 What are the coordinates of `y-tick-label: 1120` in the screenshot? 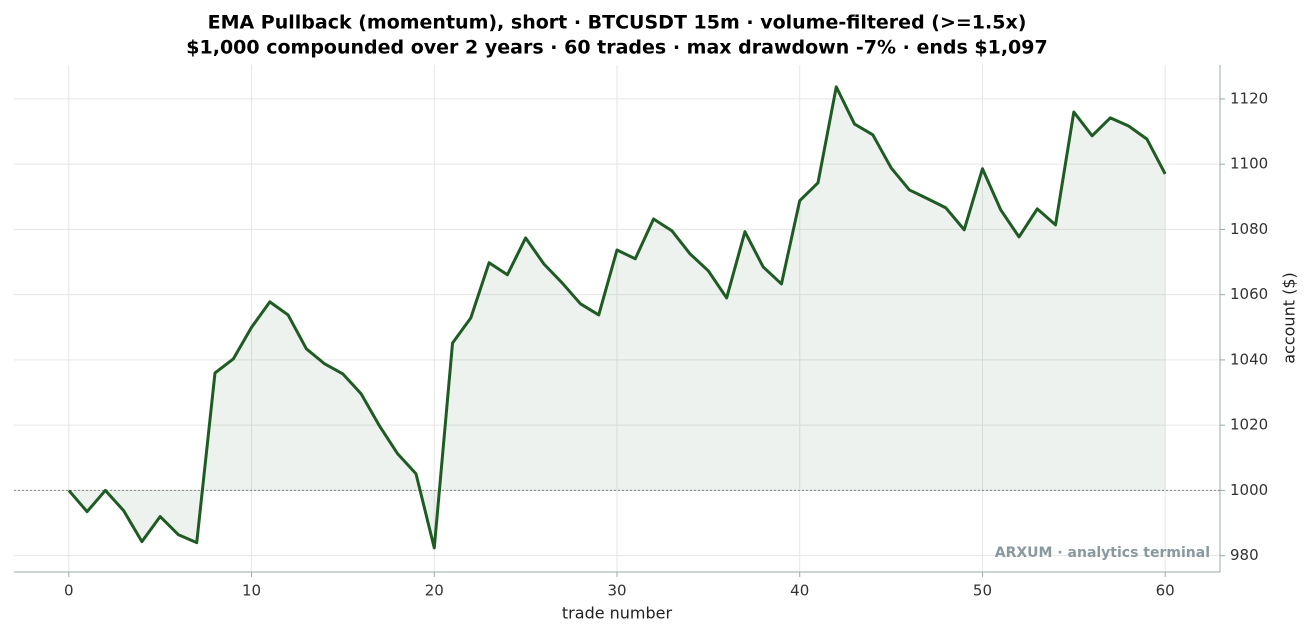 It's located at (1249, 98).